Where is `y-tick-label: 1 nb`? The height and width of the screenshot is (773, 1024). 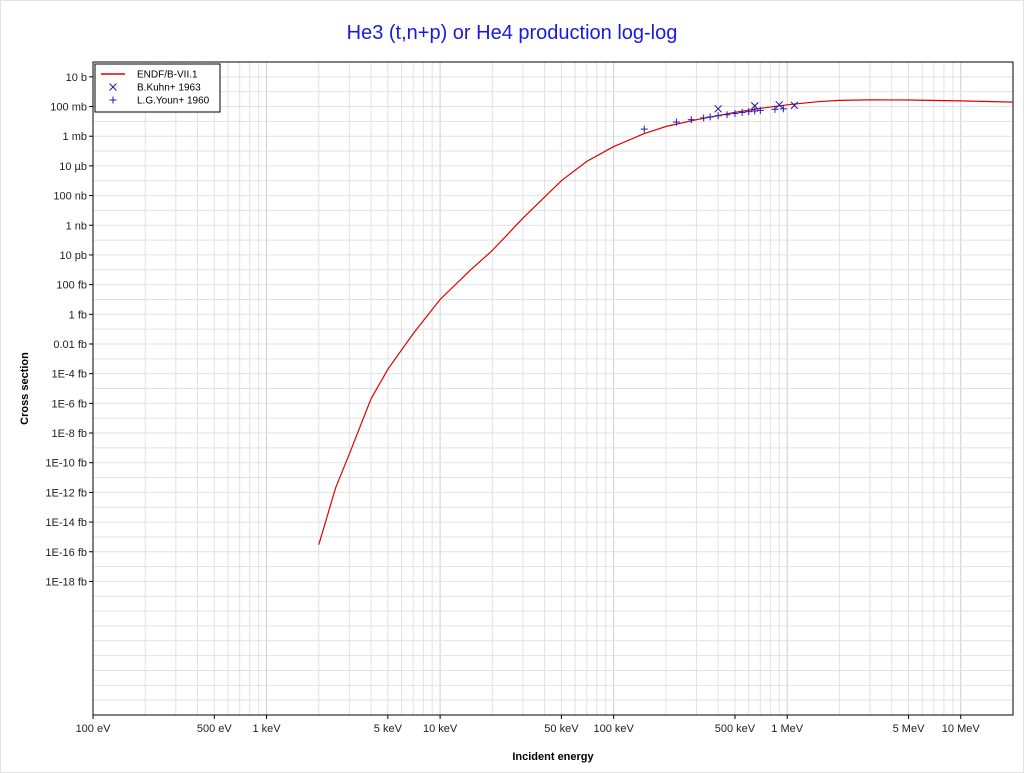
y-tick-label: 1 nb is located at coordinates (76, 226).